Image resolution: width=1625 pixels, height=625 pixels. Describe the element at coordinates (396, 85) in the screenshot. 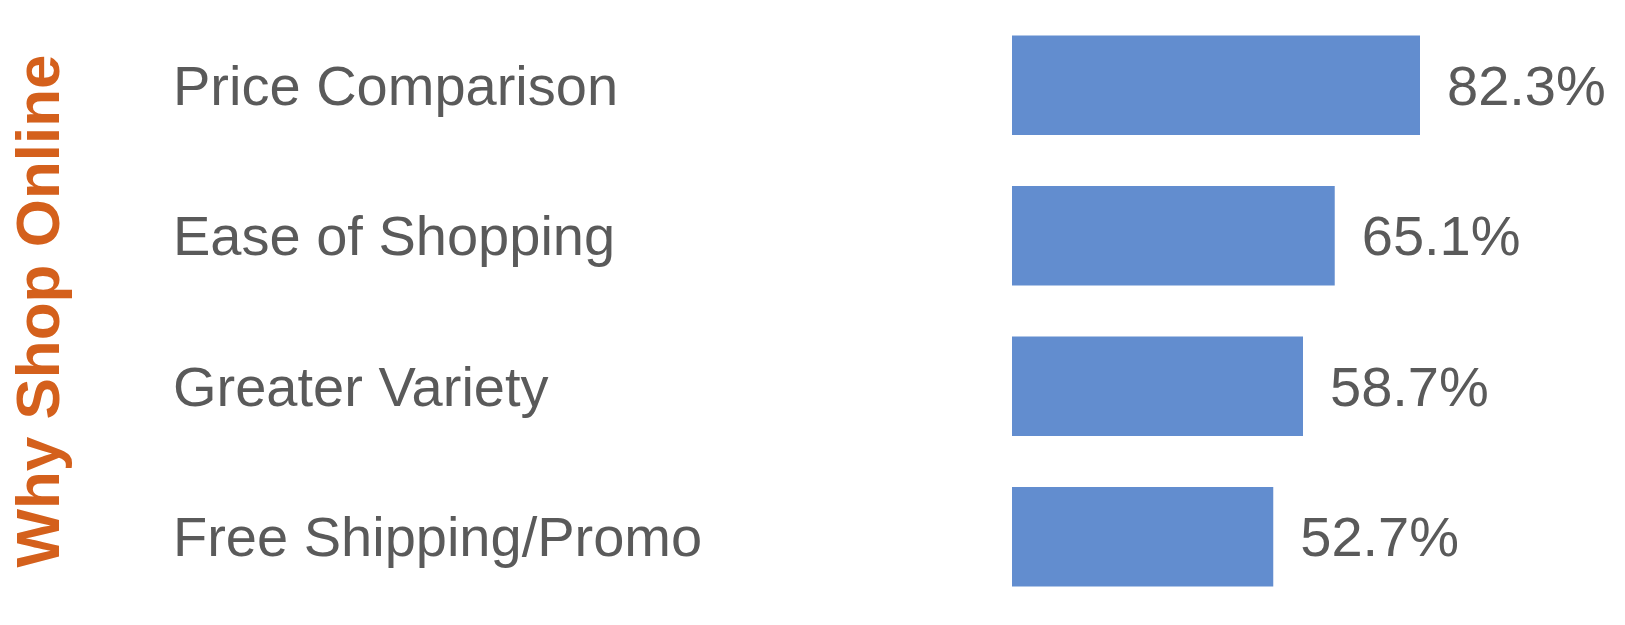

I see `y-tick-label: Price Comparison` at that location.